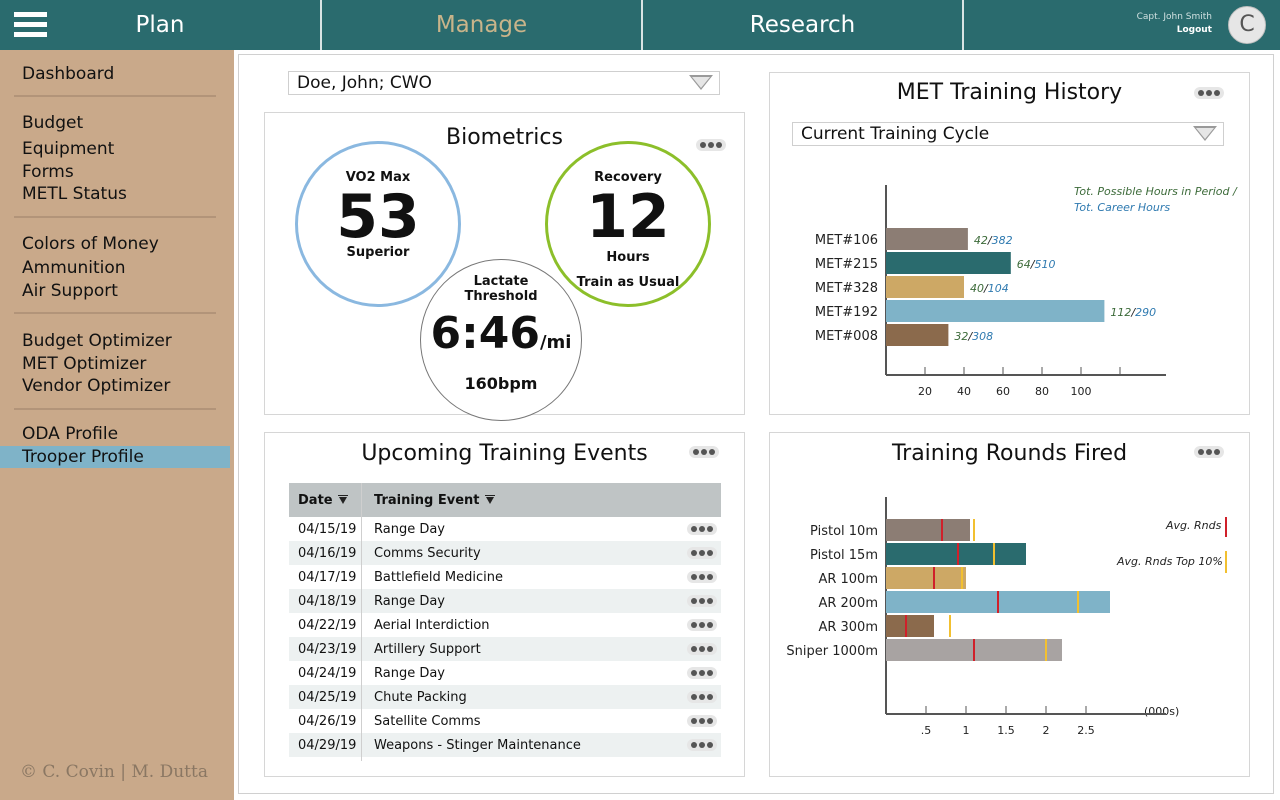  I want to click on legend-avg-top10: Avg. Rnds Top 10%, so click(1170, 561).